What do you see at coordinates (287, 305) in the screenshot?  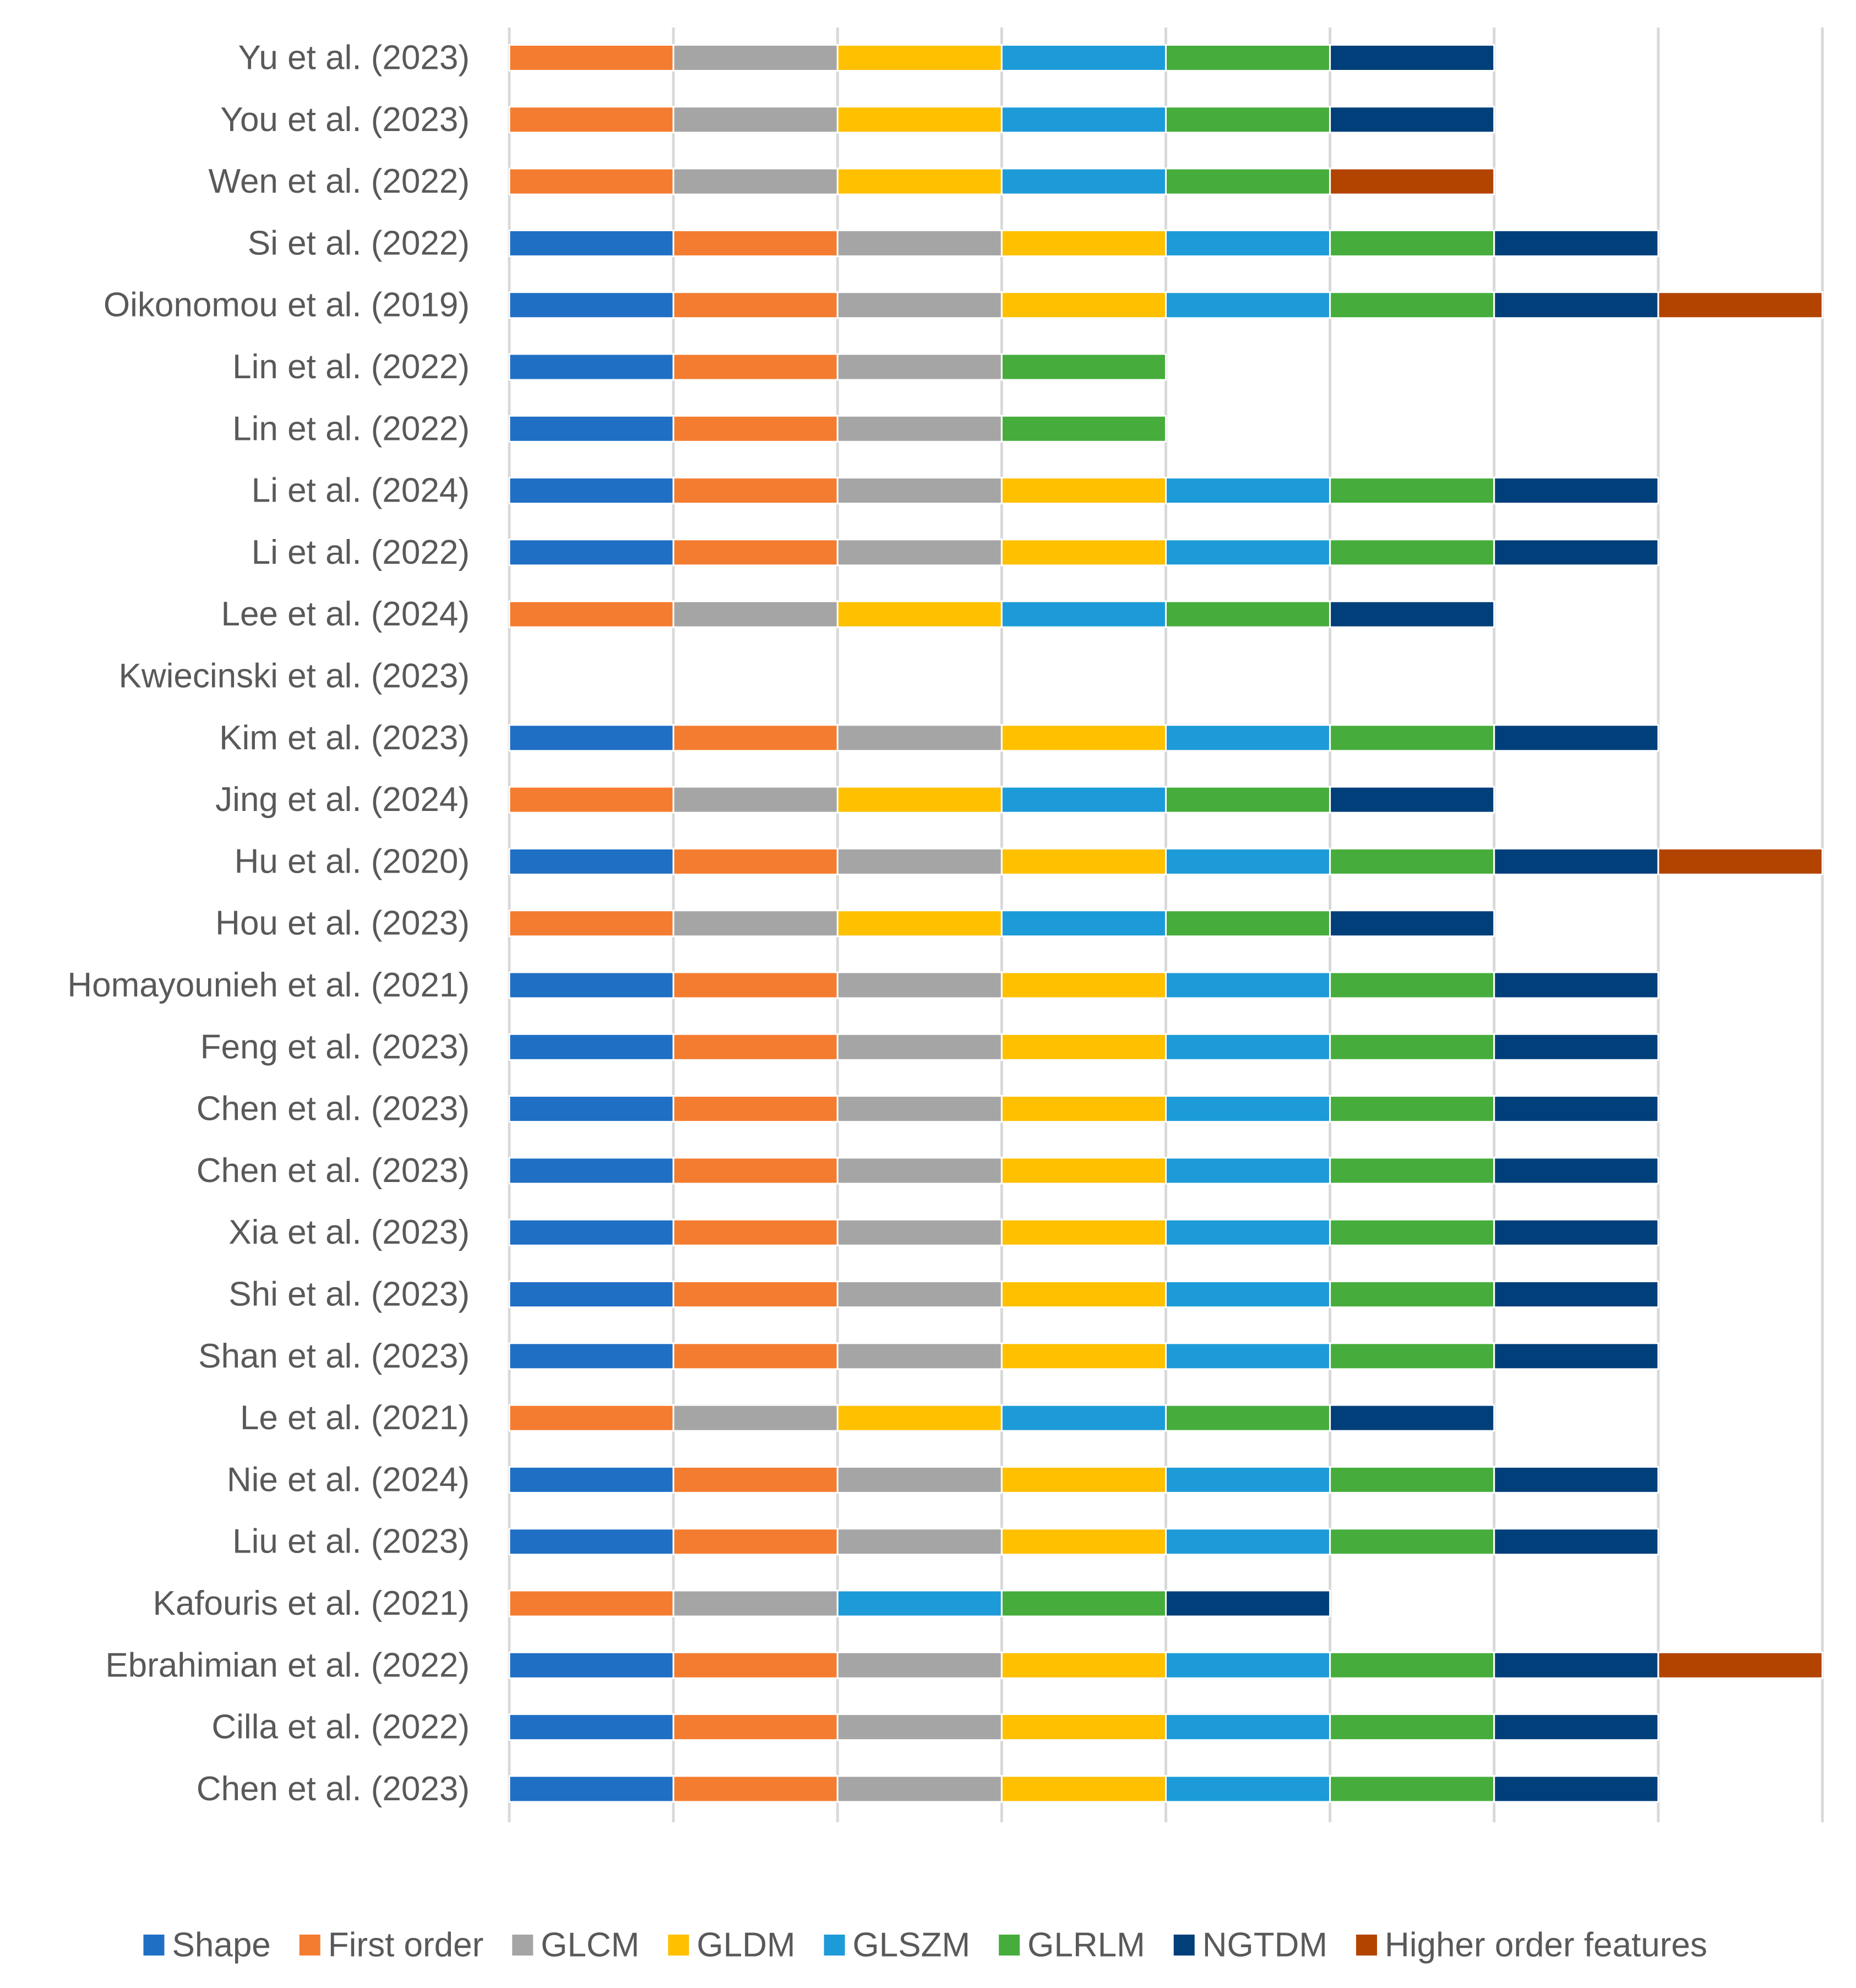 I see `category-label: Oikonomou et al. (2019)` at bounding box center [287, 305].